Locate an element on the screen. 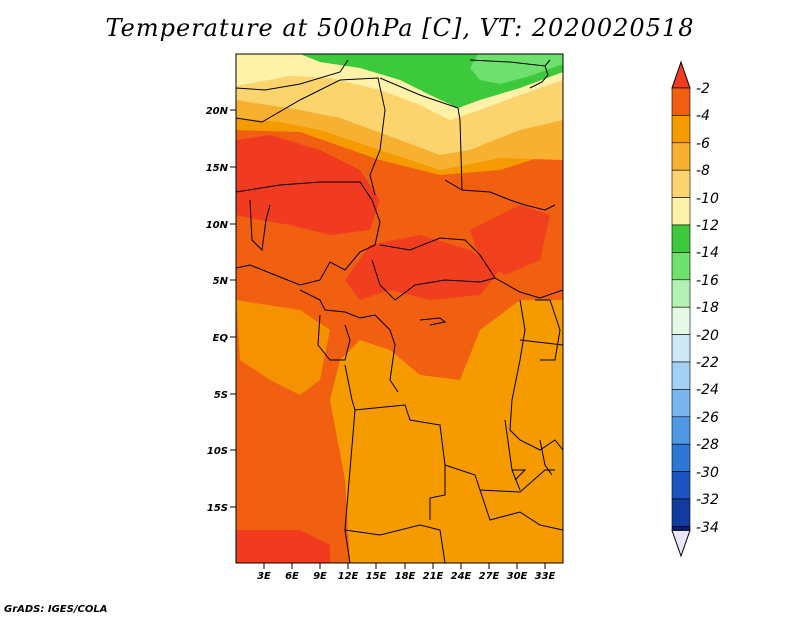  lon-label-24e: 24E is located at coordinates (461, 576).